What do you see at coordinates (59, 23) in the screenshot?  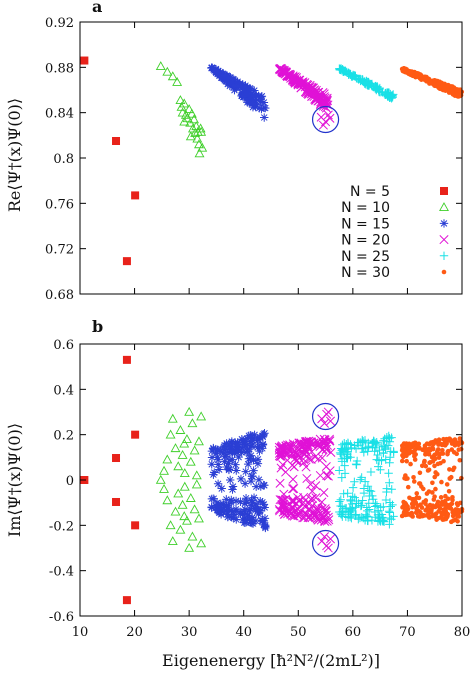 I see `y-tick-label: 0.92` at bounding box center [59, 23].